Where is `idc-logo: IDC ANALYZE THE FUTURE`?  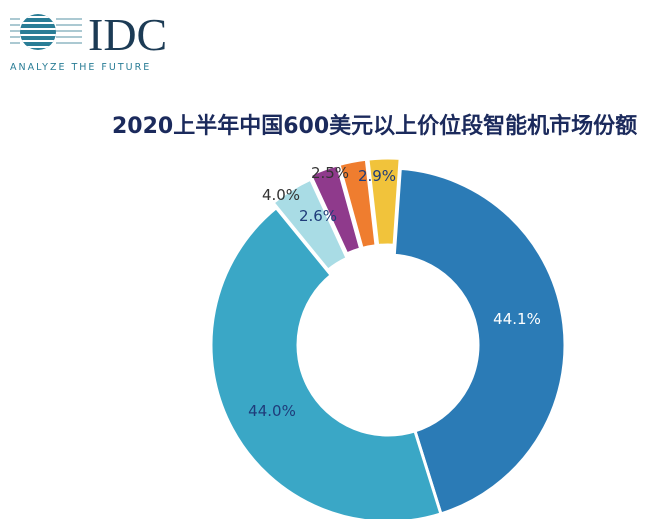
idc-logo: IDC ANALYZE THE FUTURE is located at coordinates (88, 41).